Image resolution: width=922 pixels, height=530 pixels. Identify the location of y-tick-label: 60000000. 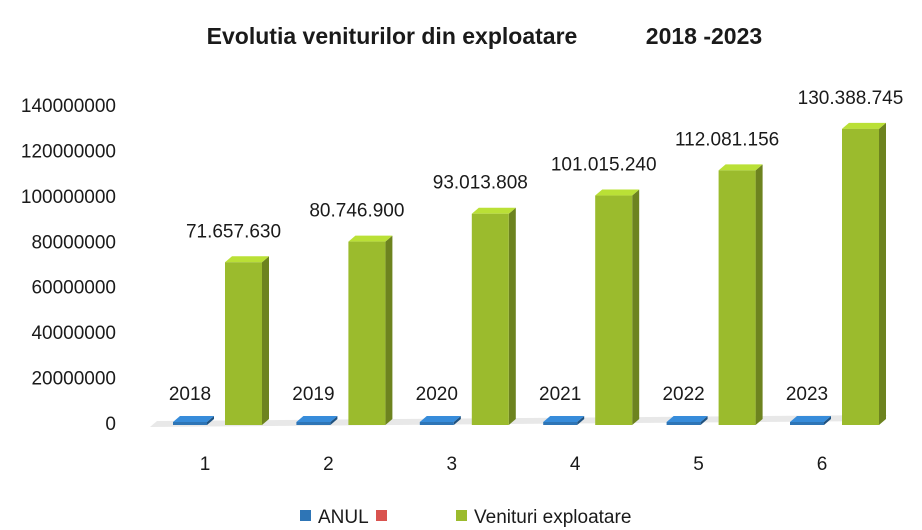
(73, 288).